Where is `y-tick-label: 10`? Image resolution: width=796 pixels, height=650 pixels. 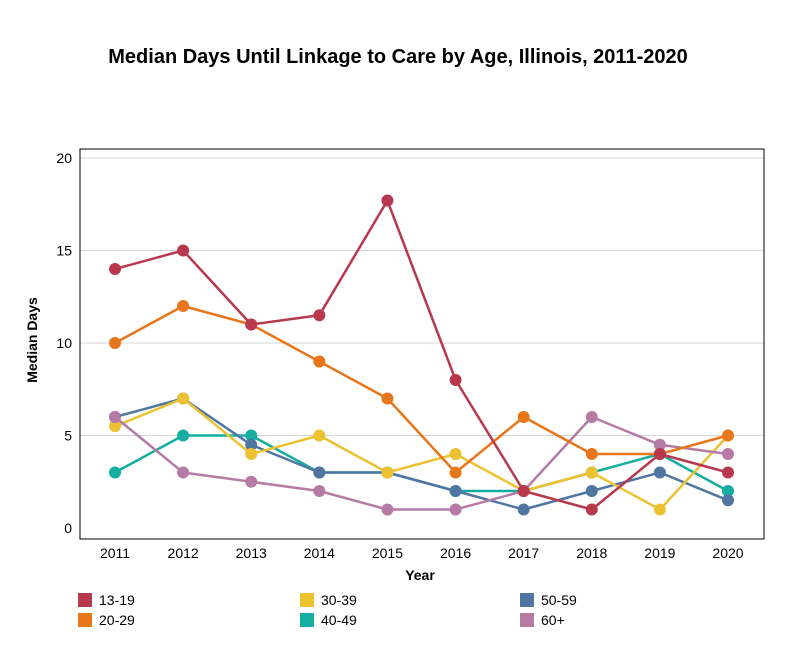
y-tick-label: 10 is located at coordinates (64, 343).